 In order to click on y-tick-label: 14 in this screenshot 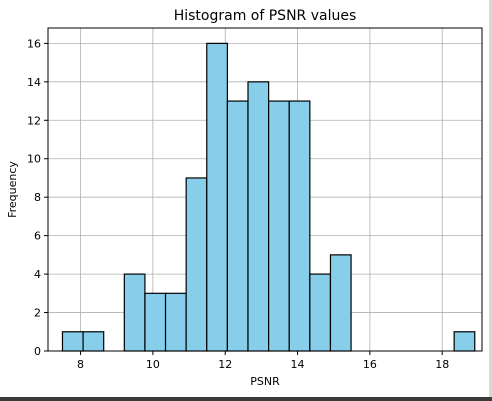, I will do `click(34, 82)`.